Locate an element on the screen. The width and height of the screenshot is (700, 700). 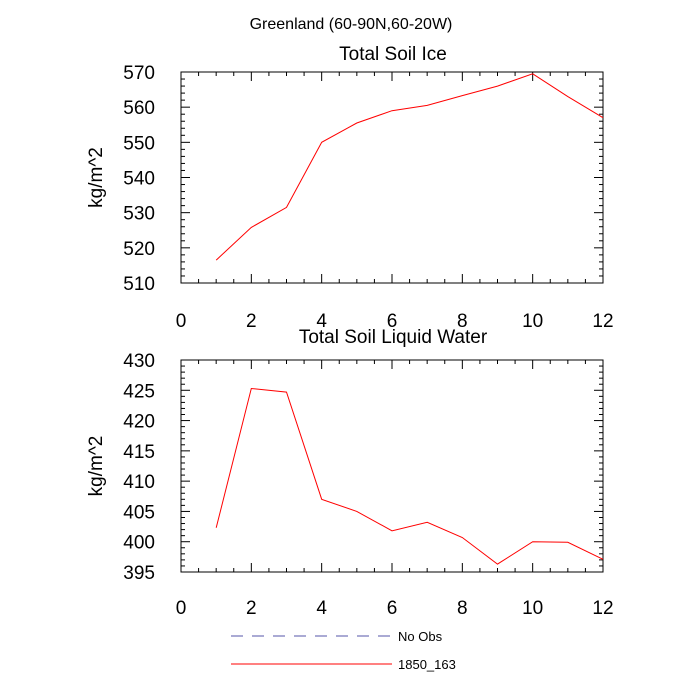
y-tick-label: 430 is located at coordinates (139, 361).